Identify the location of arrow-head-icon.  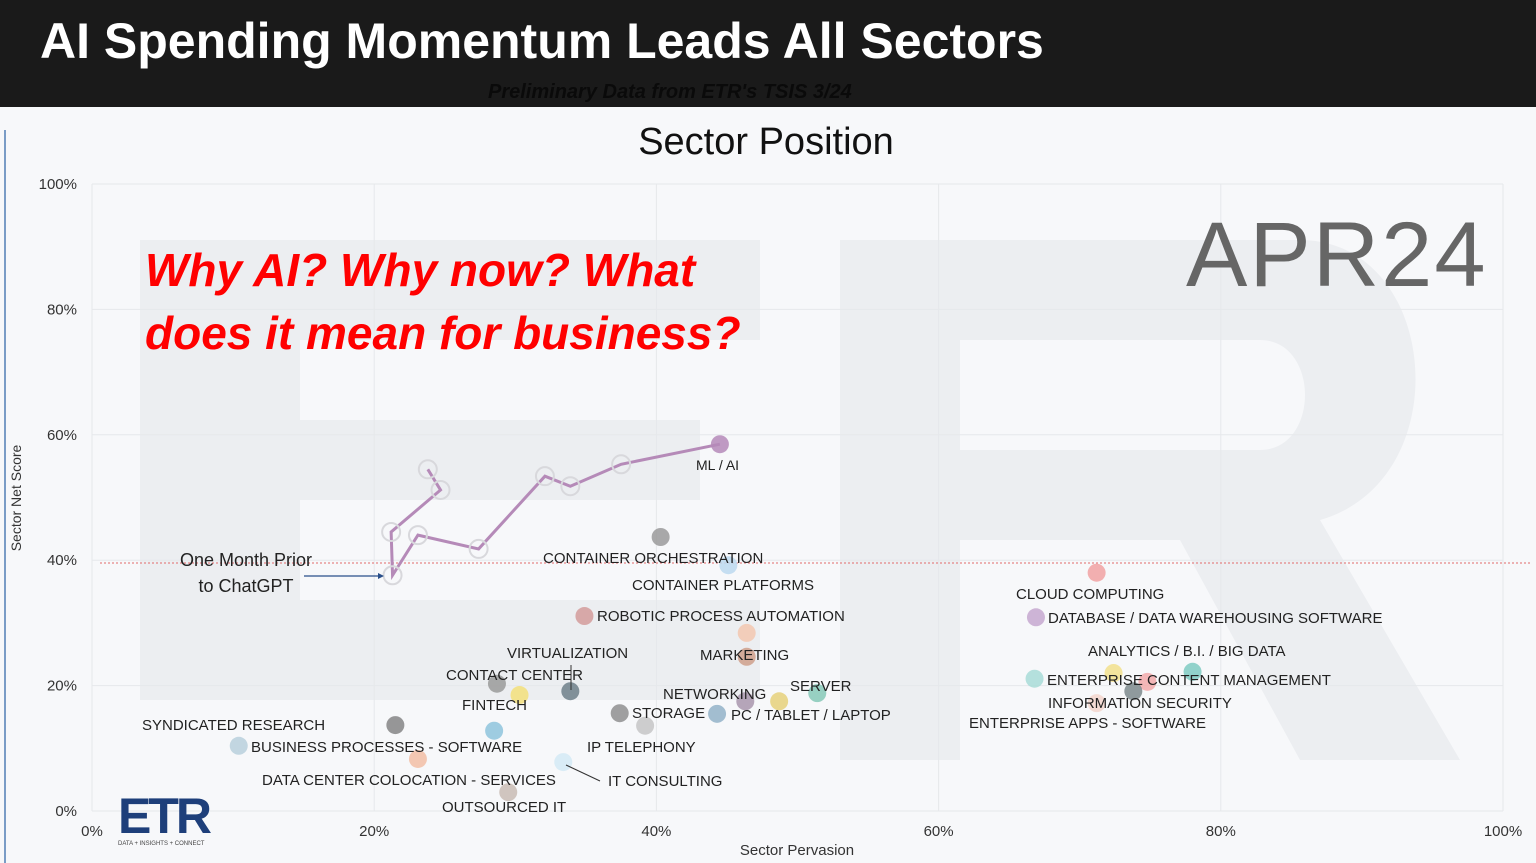
(381, 576).